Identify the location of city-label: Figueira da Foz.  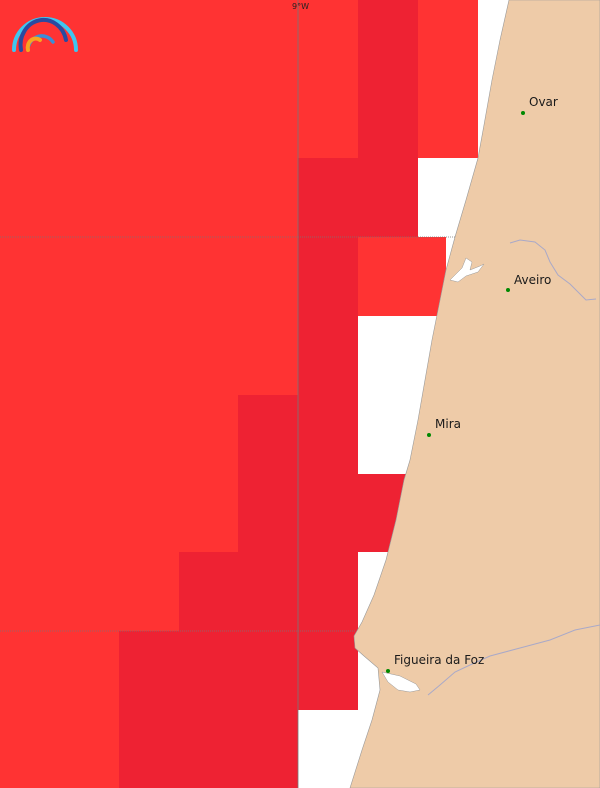
(439, 660).